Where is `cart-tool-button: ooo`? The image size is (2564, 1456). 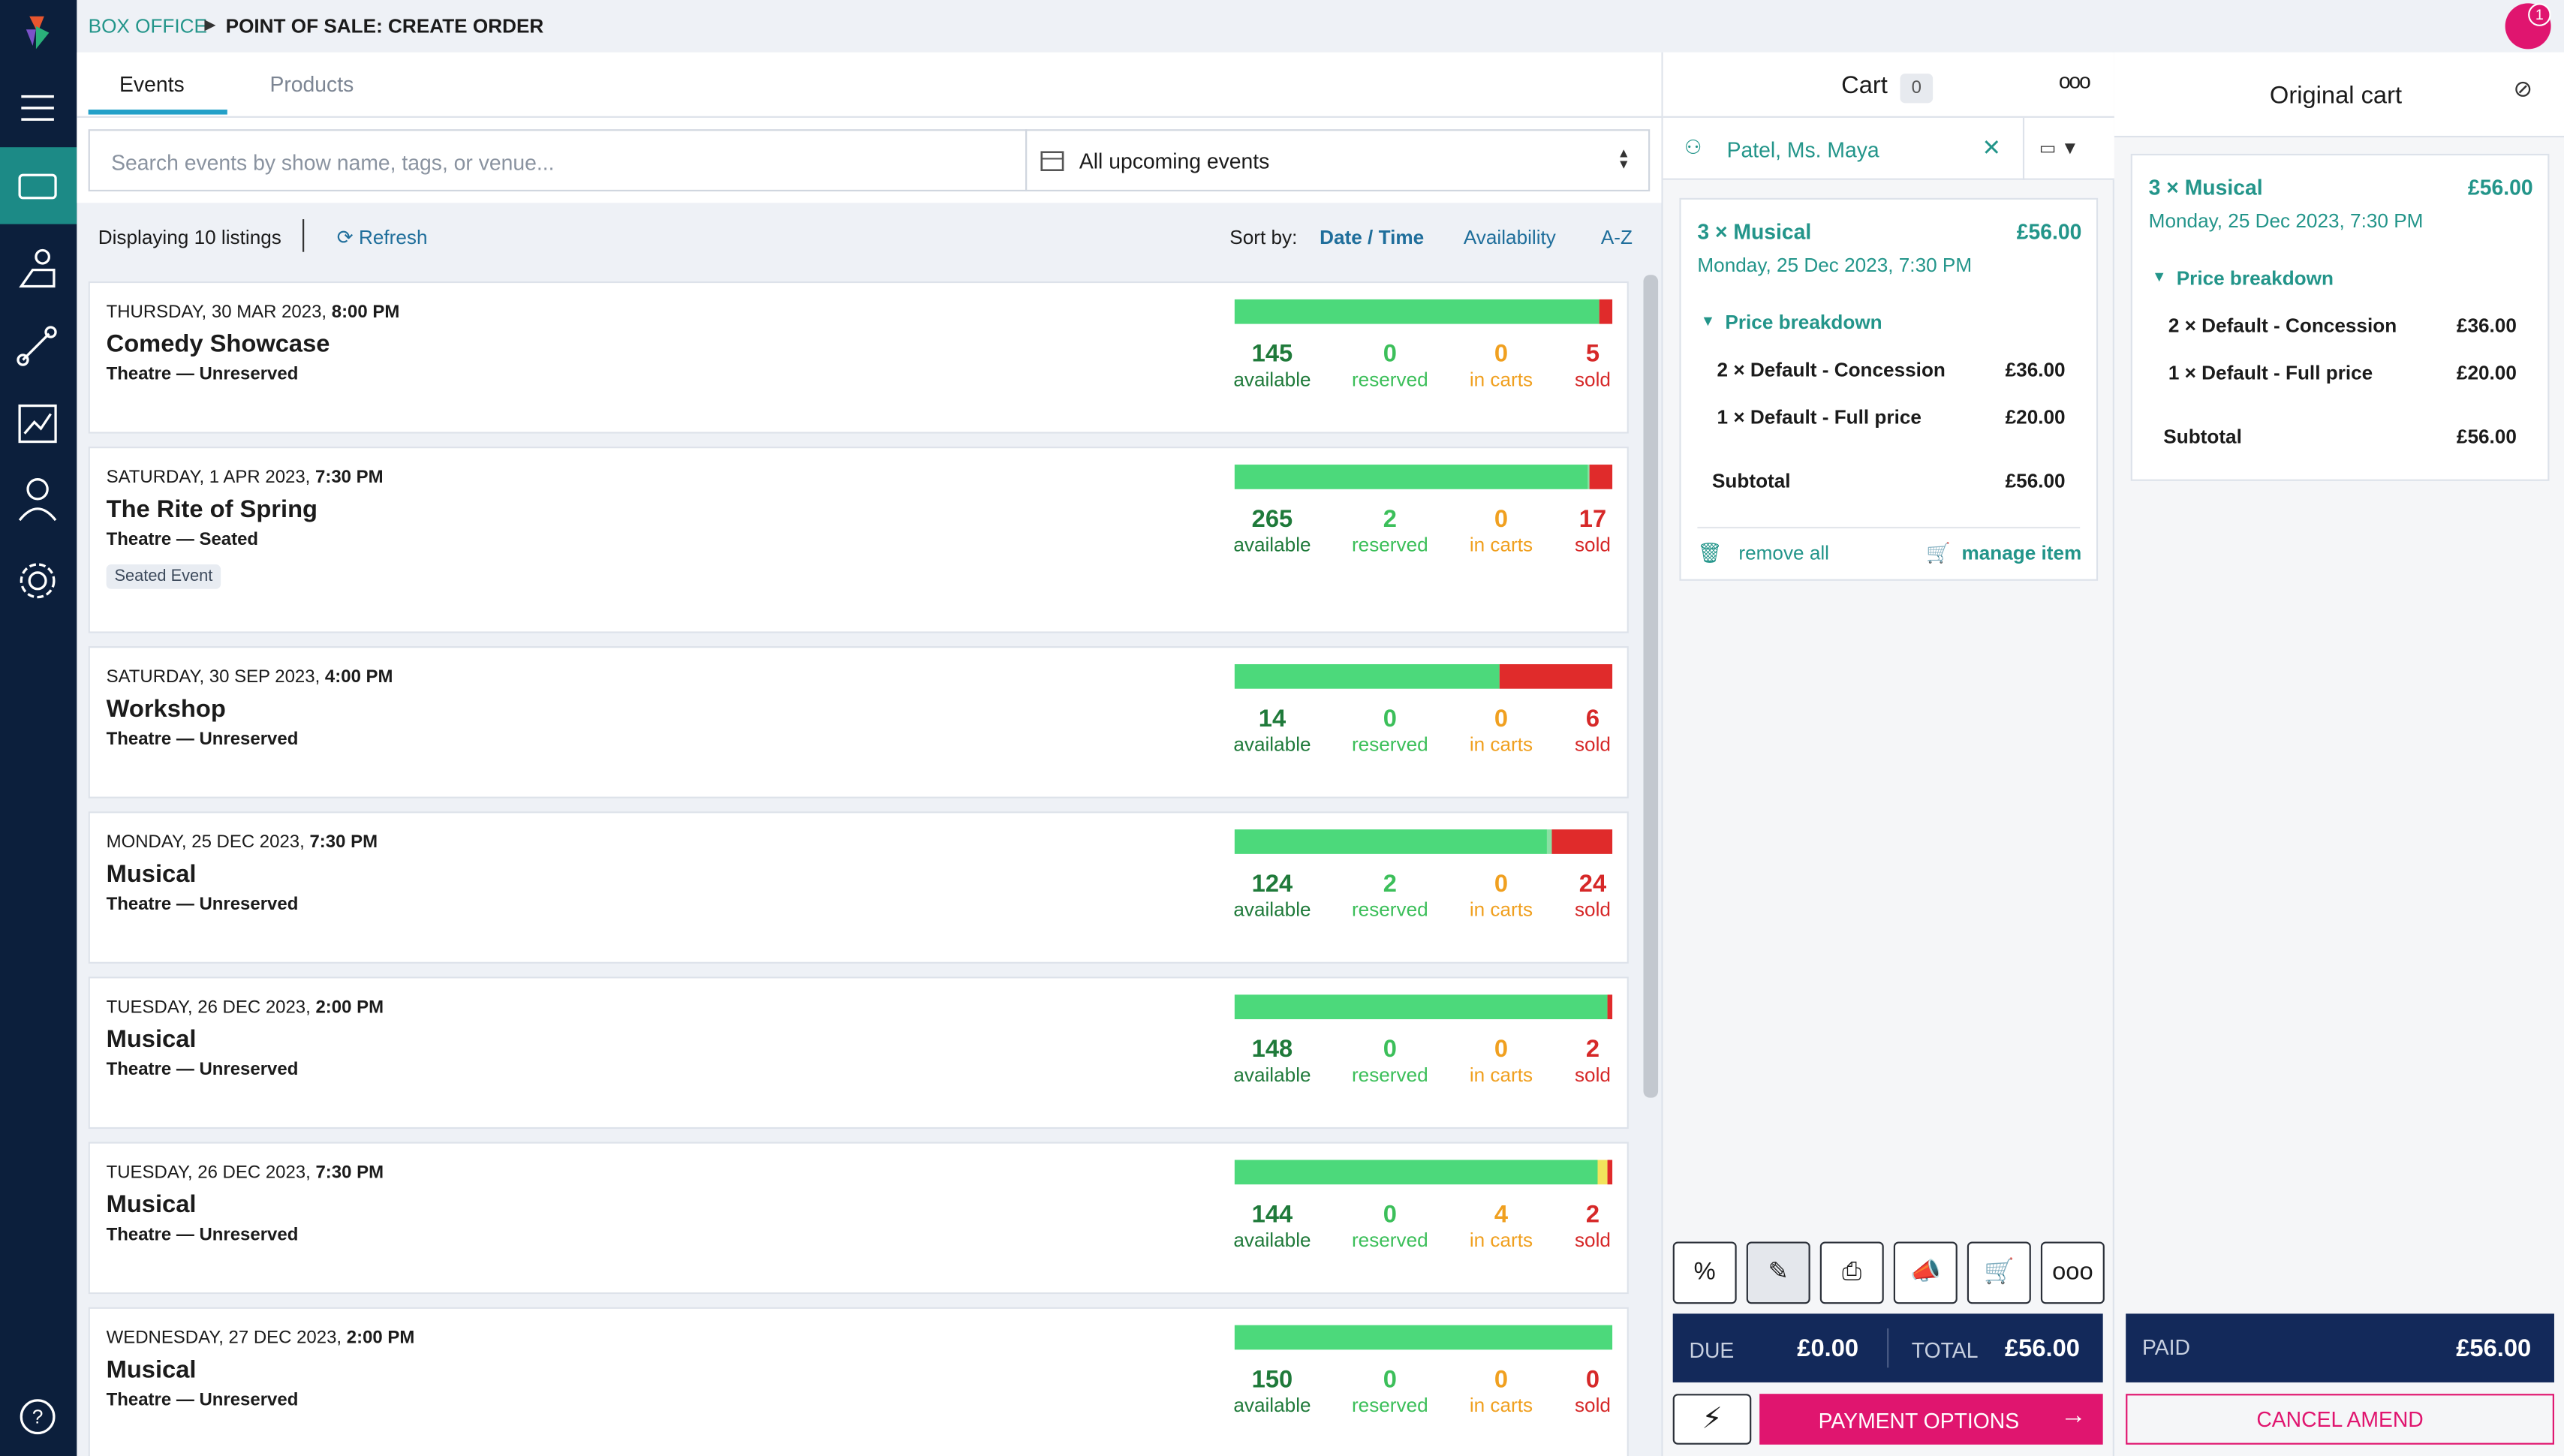
cart-tool-button: ooo is located at coordinates (2072, 1272).